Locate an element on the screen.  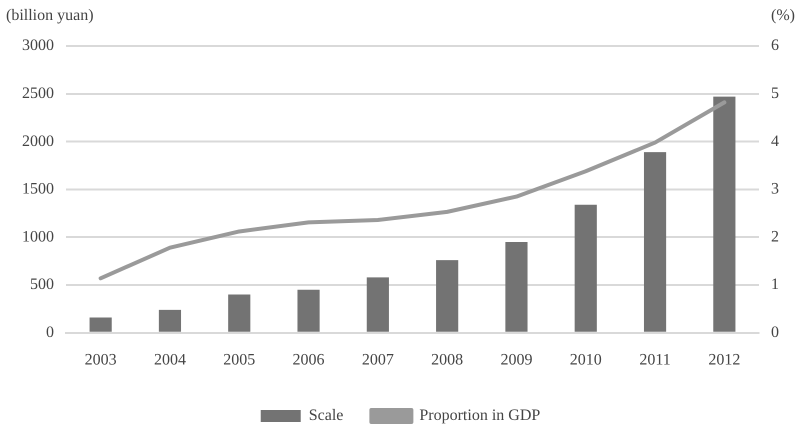
y-tick-label: 3000 is located at coordinates (38, 45).